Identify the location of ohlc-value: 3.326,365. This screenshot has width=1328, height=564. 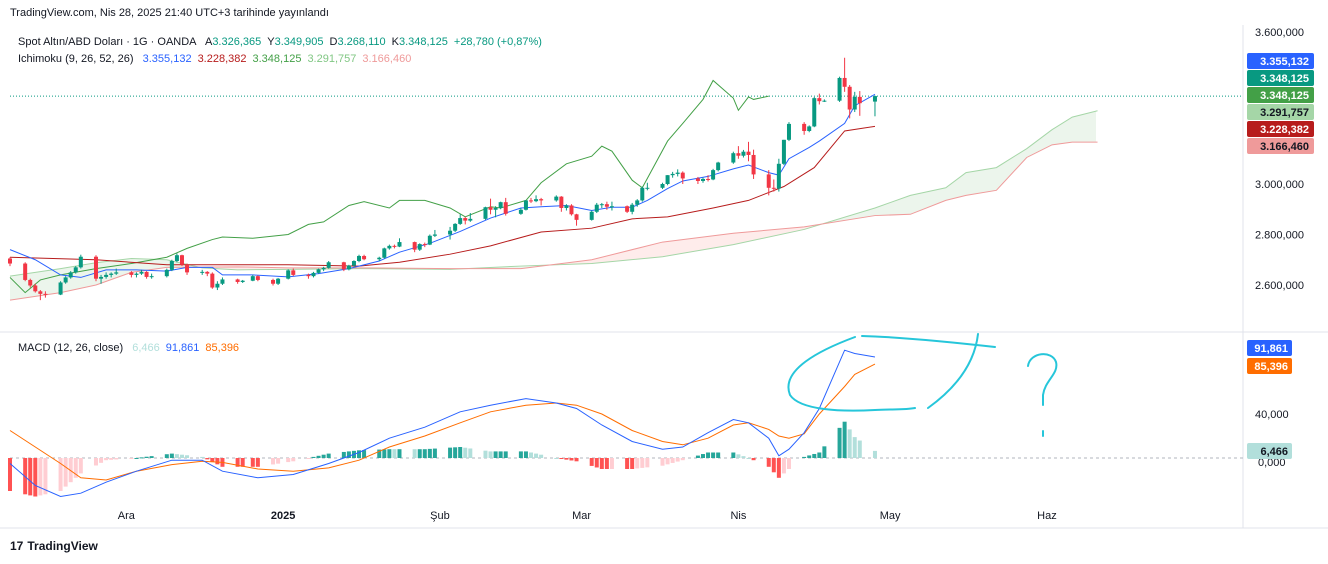
(237, 42).